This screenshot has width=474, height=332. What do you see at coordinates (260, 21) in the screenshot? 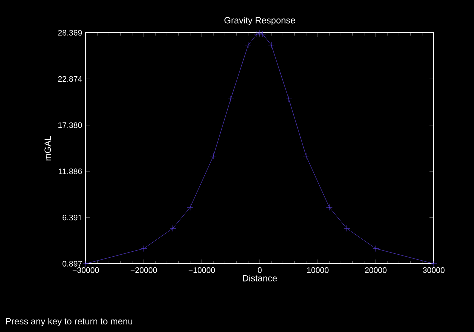
I see `chart-title: Gravity Response` at bounding box center [260, 21].